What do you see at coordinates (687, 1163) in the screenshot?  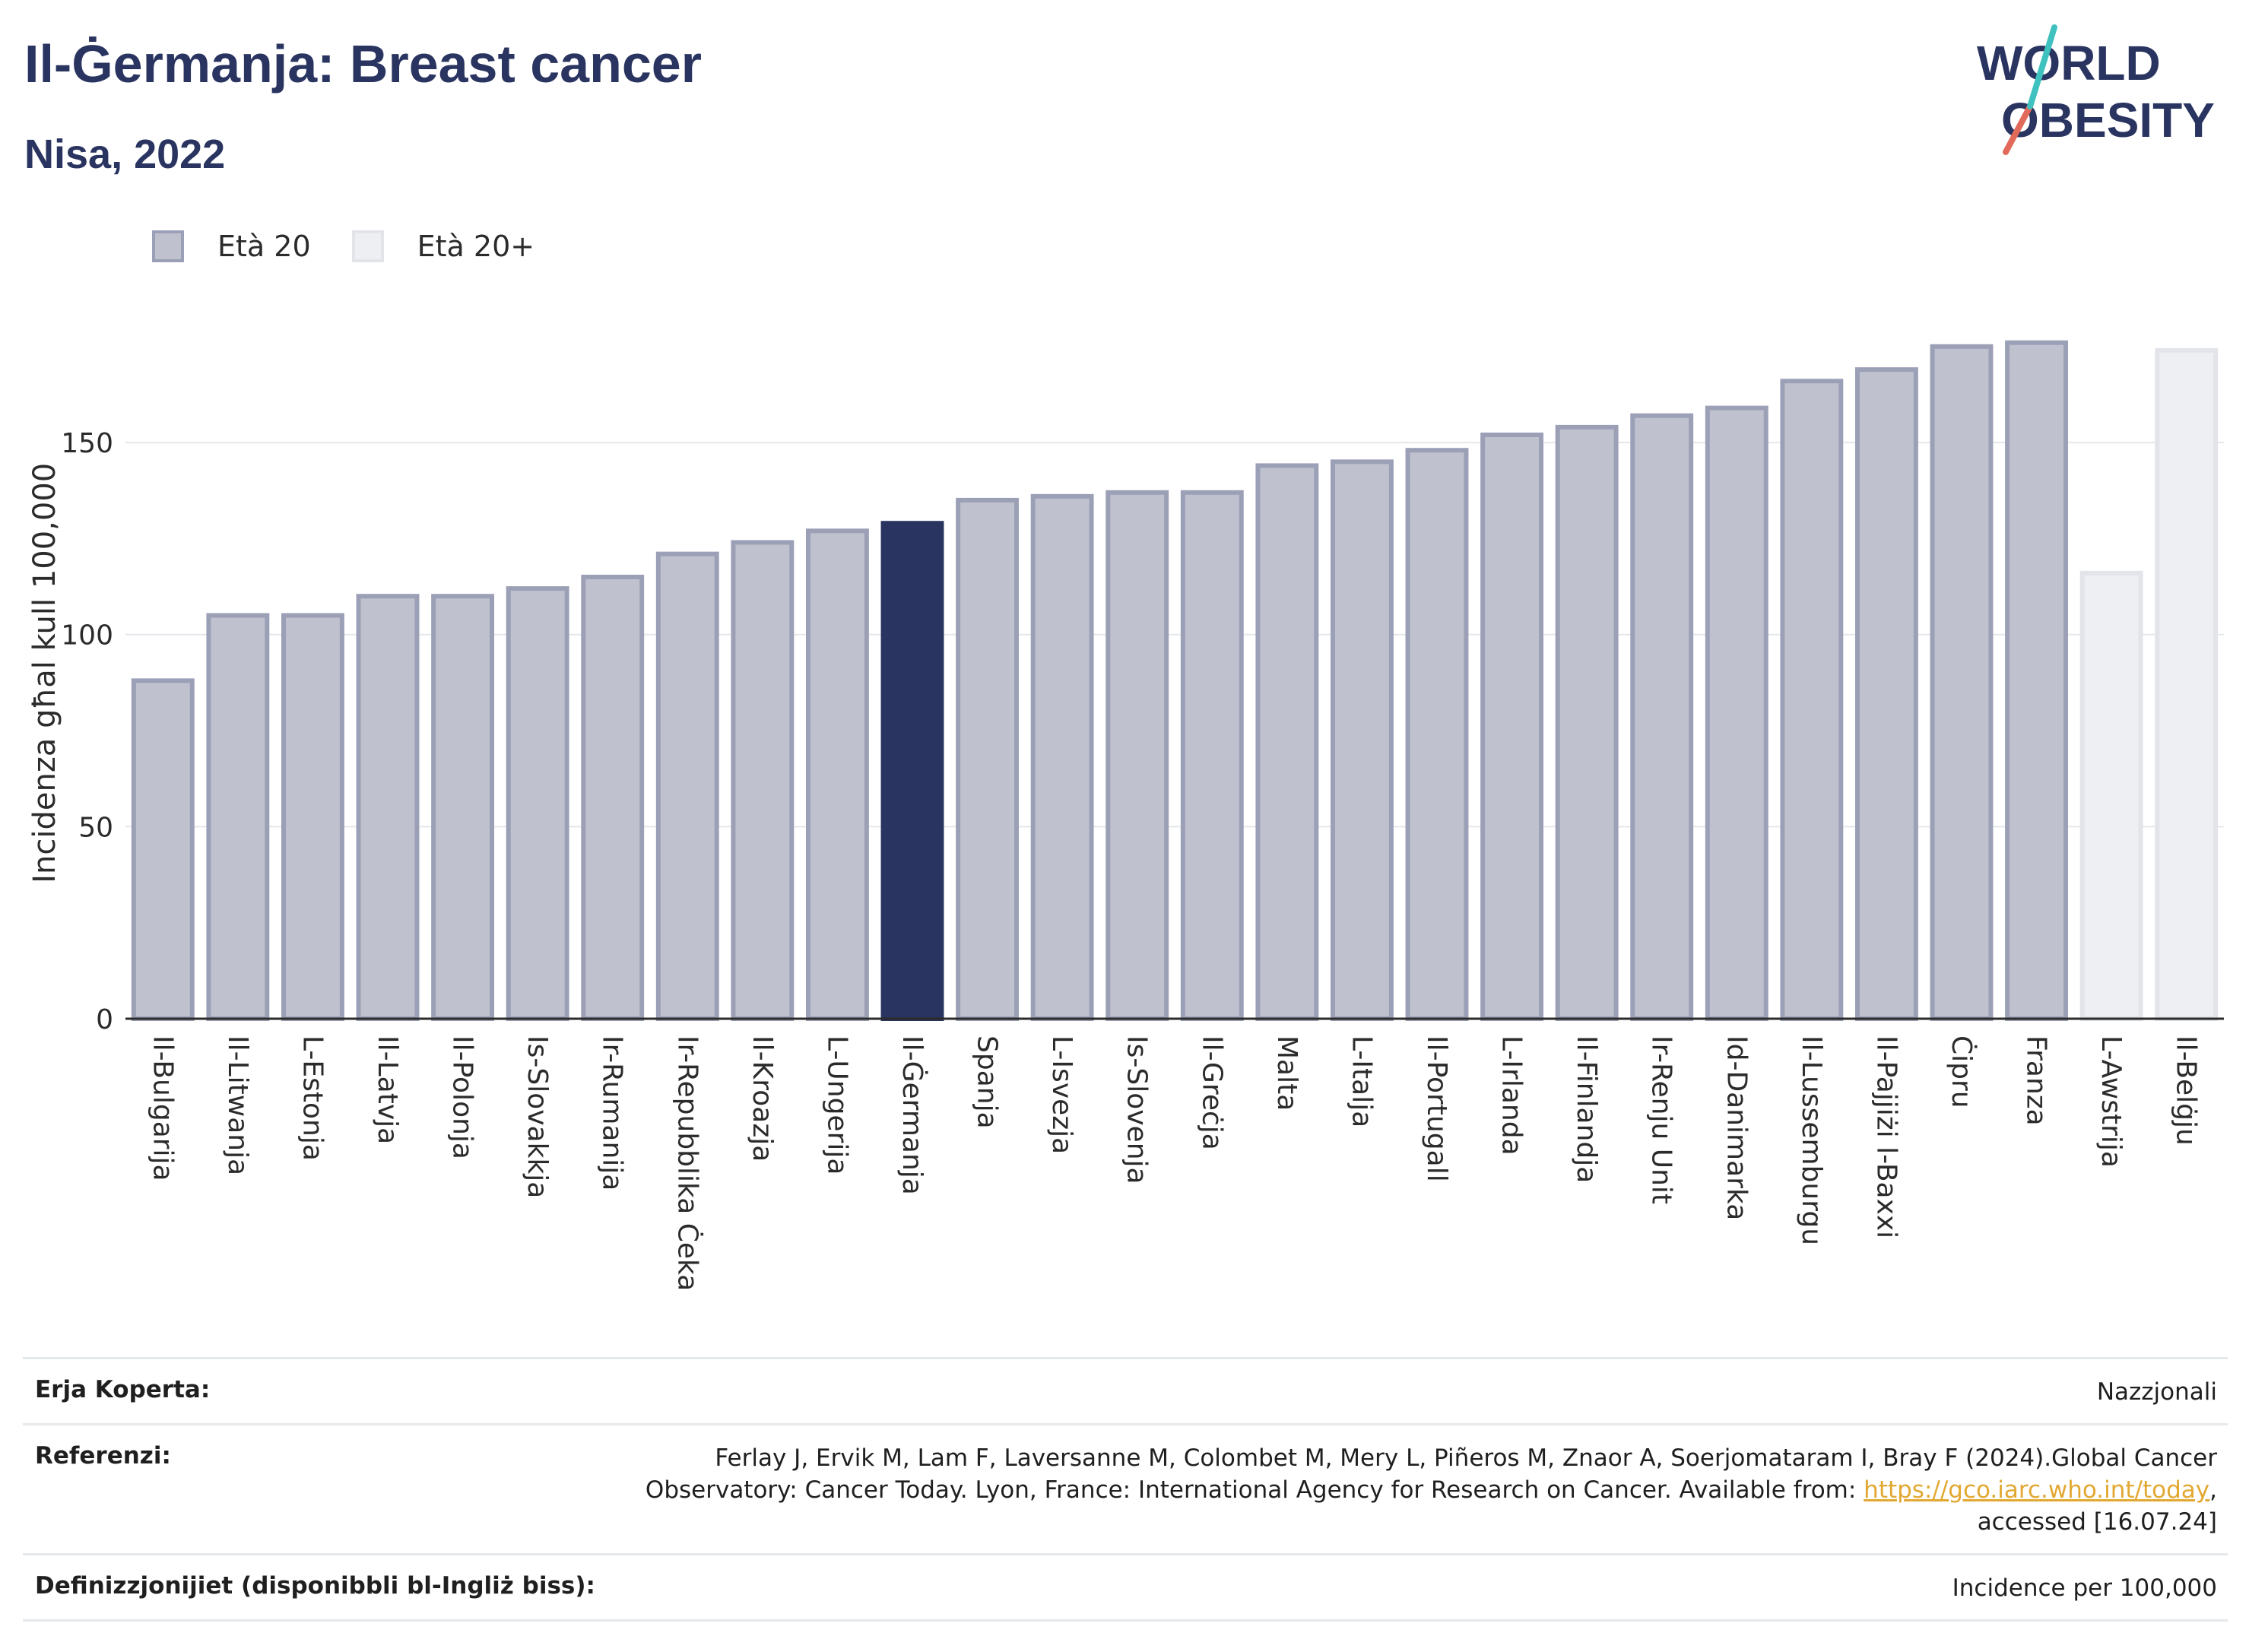 I see `x-tick-label: Ir-Repubblika Ċeka` at bounding box center [687, 1163].